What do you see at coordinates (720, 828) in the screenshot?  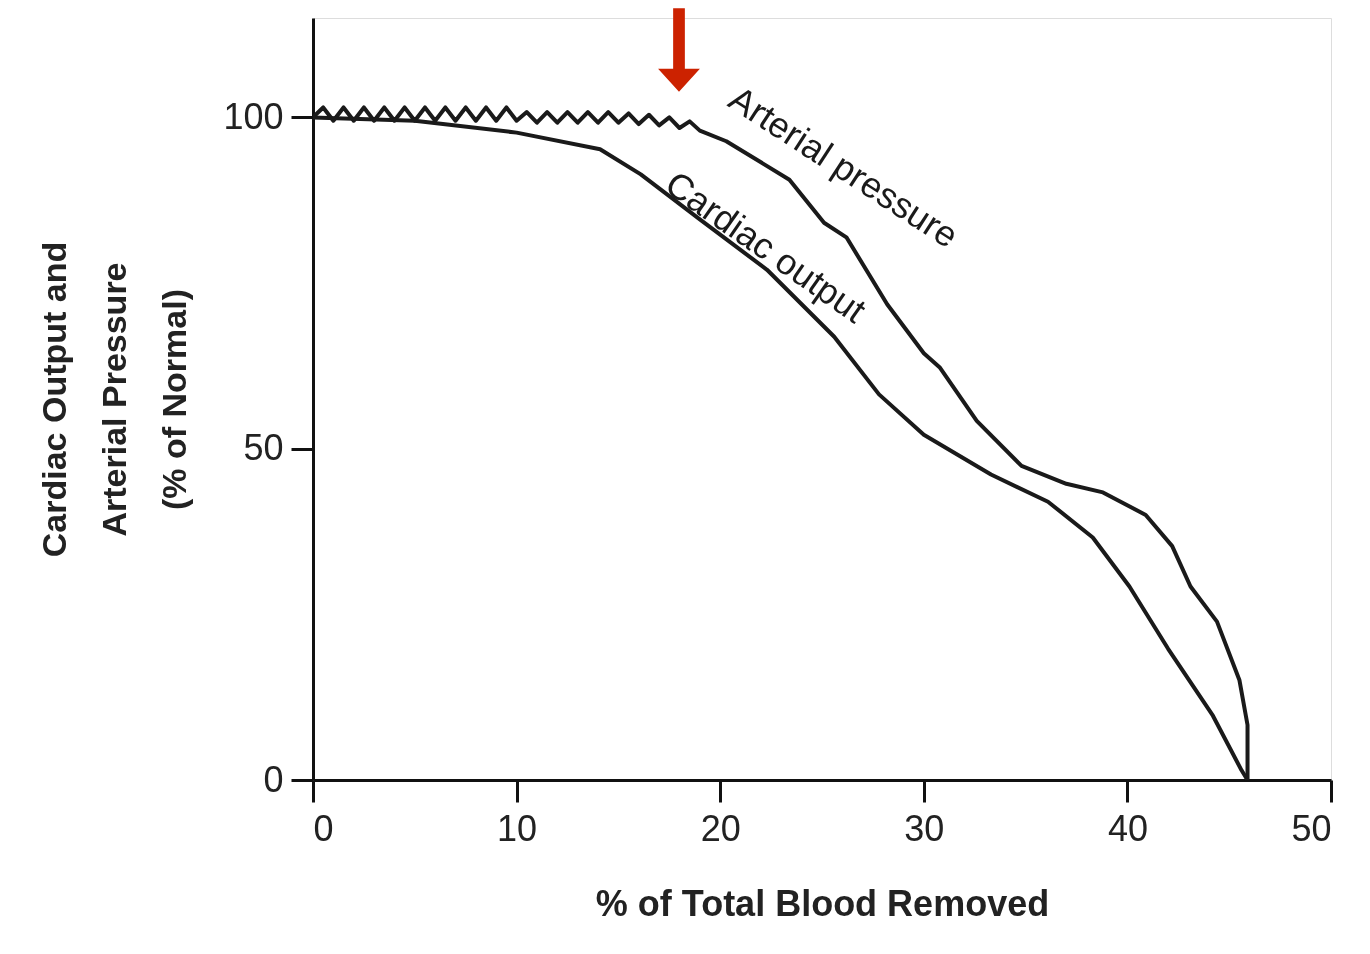 I see `x-tick-label: 20` at bounding box center [720, 828].